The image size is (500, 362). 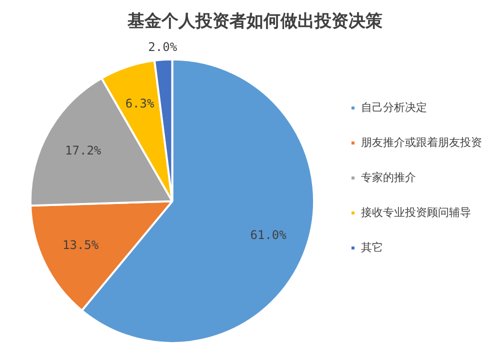 What do you see at coordinates (421, 142) in the screenshot?
I see `legend-label: 朋友推介或跟着朋友投资` at bounding box center [421, 142].